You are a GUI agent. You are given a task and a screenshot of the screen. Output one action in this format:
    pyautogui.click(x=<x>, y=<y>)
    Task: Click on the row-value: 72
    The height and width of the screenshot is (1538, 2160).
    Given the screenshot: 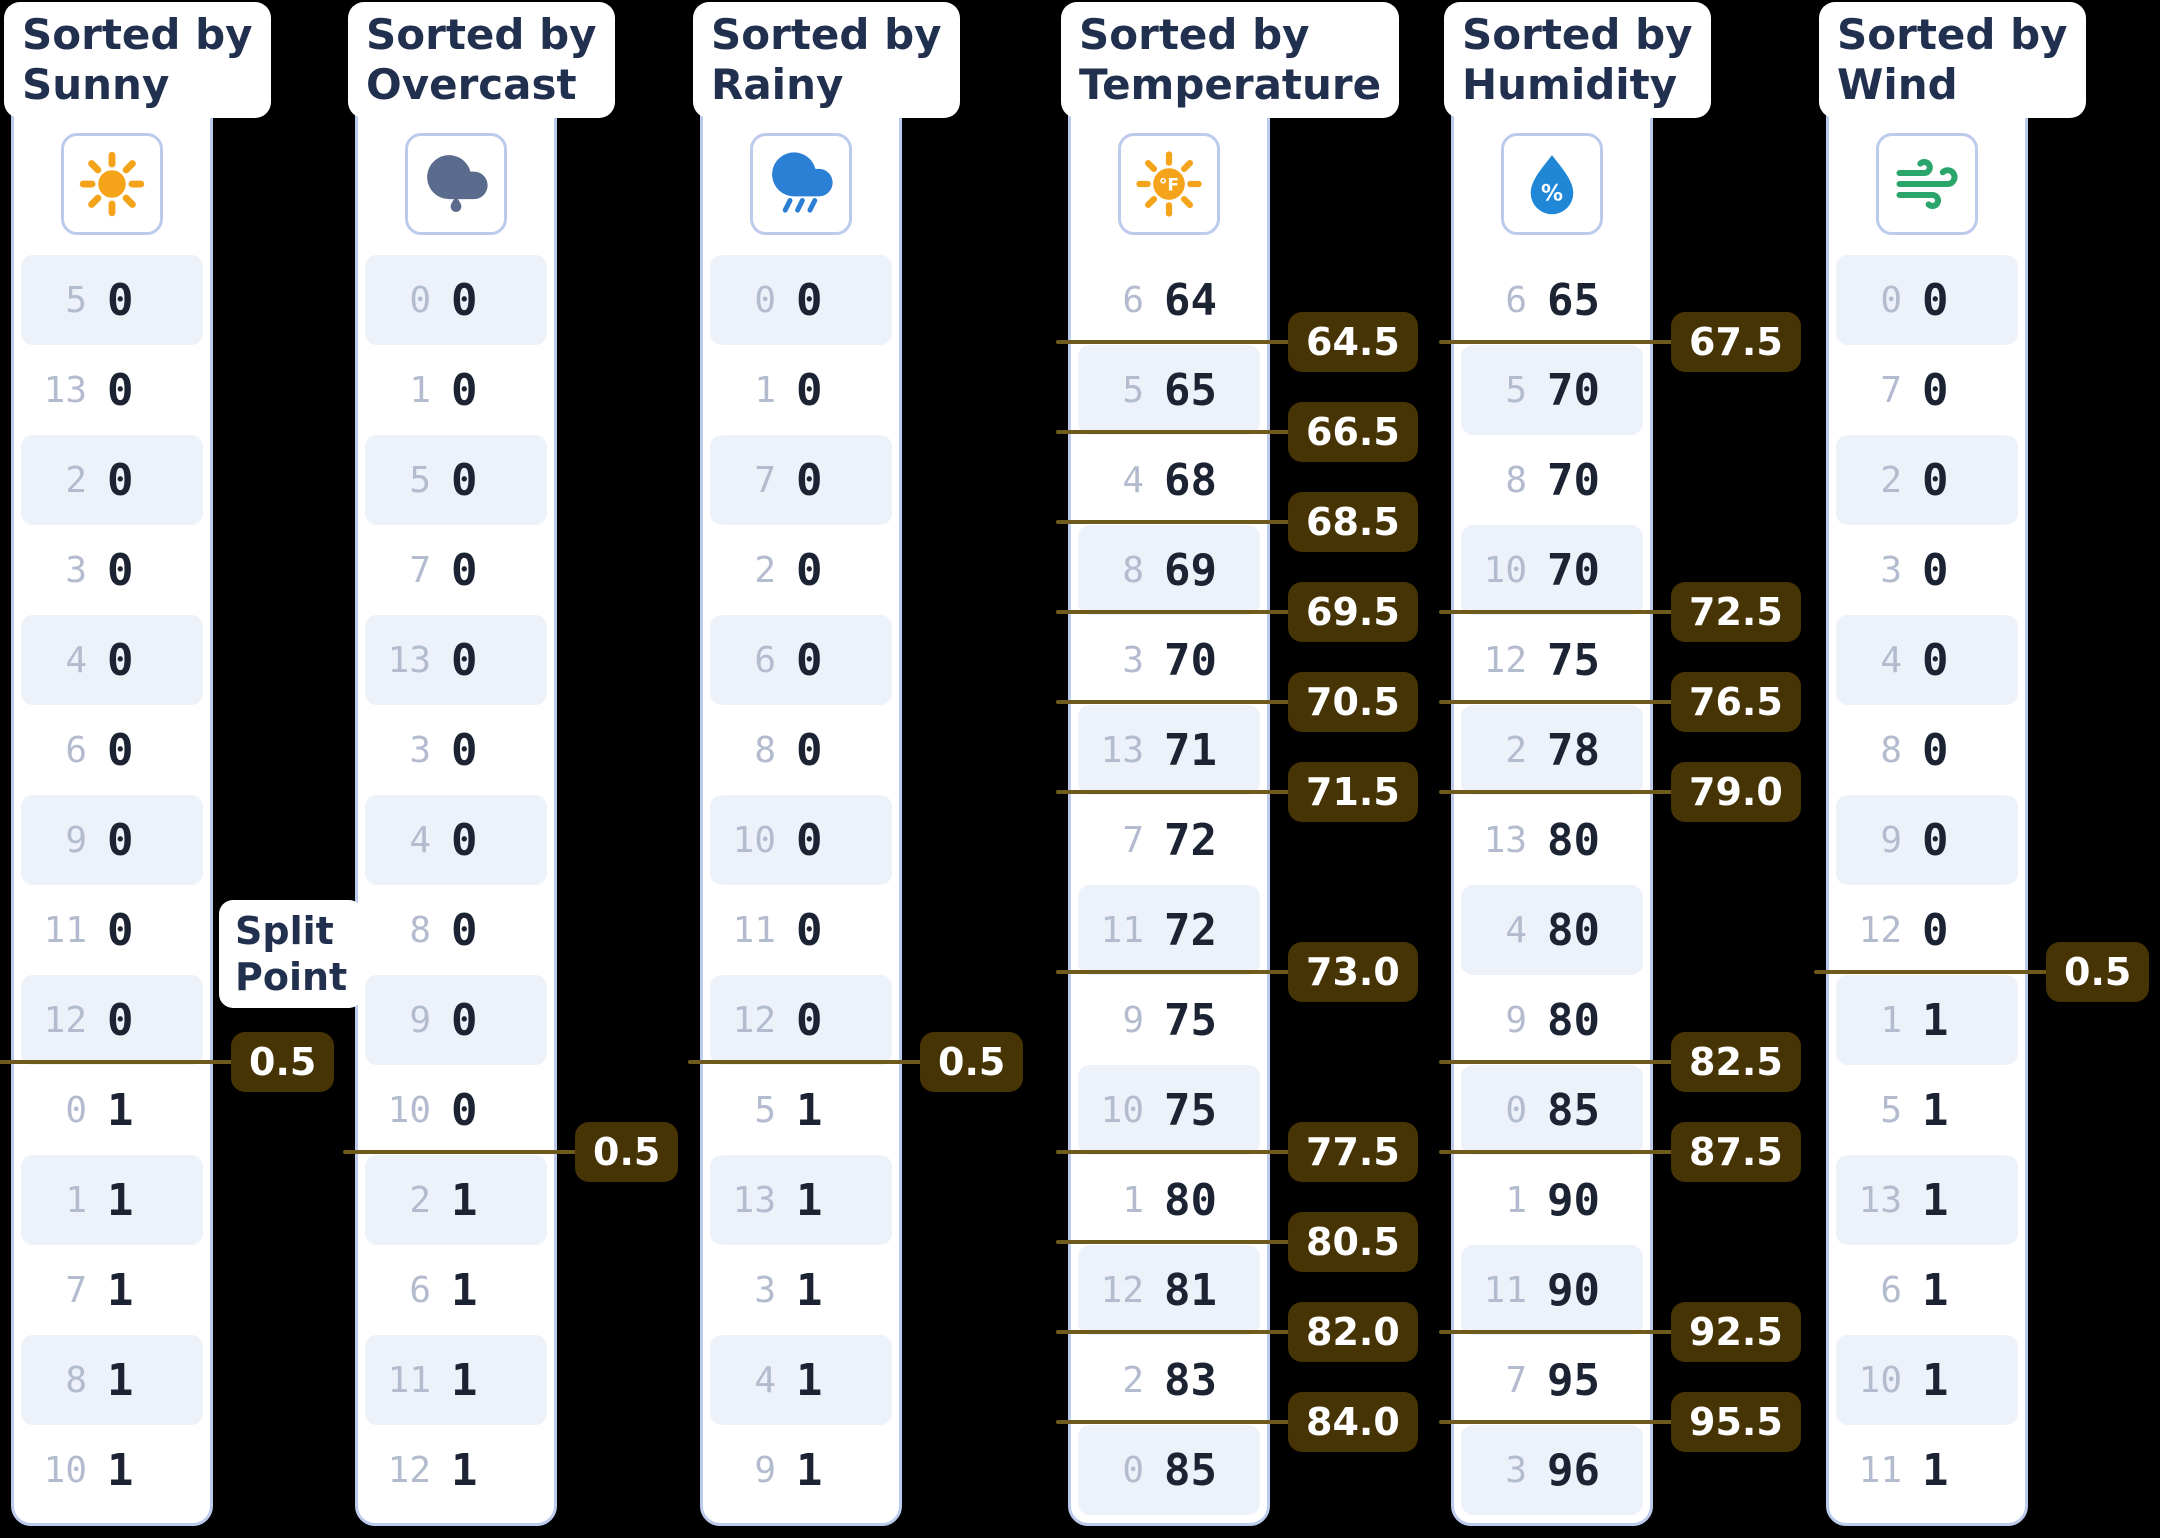 What is the action you would take?
    pyautogui.click(x=1190, y=930)
    